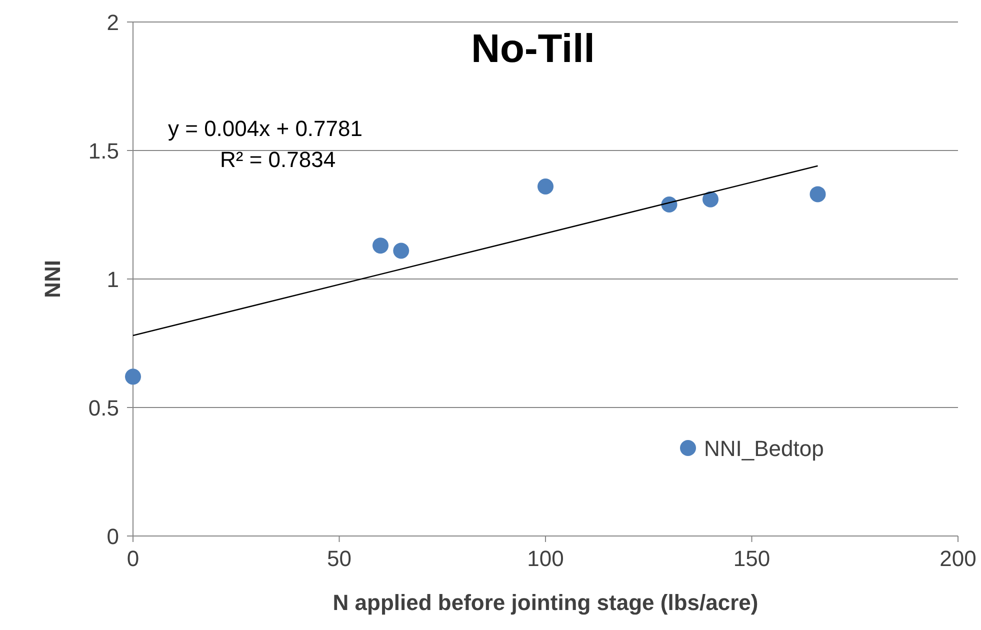 Image resolution: width=981 pixels, height=630 pixels. What do you see at coordinates (265, 128) in the screenshot?
I see `annotation: y = 0.004x + 0.7781` at bounding box center [265, 128].